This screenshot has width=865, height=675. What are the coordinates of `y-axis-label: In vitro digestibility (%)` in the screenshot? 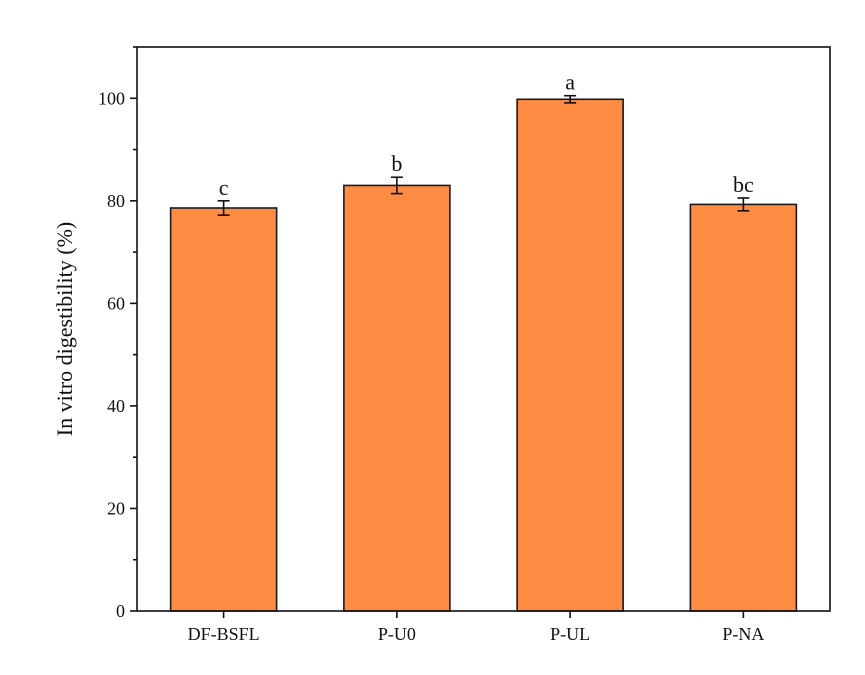 It's located at (64, 329).